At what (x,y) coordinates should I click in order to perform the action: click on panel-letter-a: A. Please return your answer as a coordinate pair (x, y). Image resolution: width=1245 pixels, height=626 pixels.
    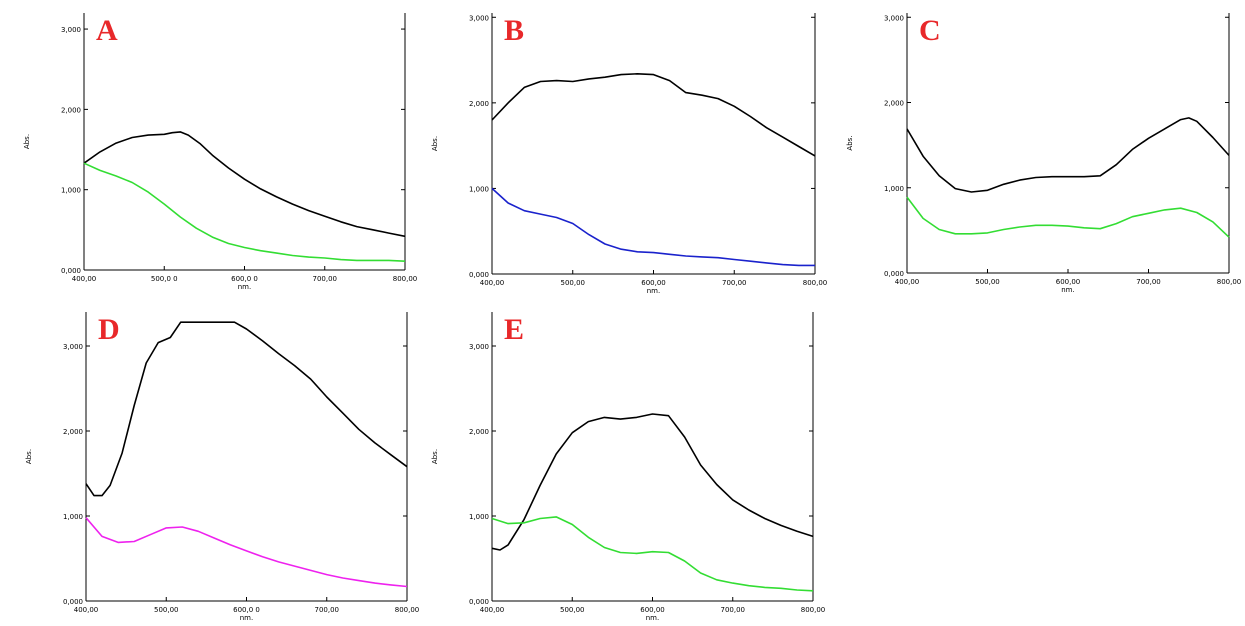
    Looking at the image, I should click on (107, 30).